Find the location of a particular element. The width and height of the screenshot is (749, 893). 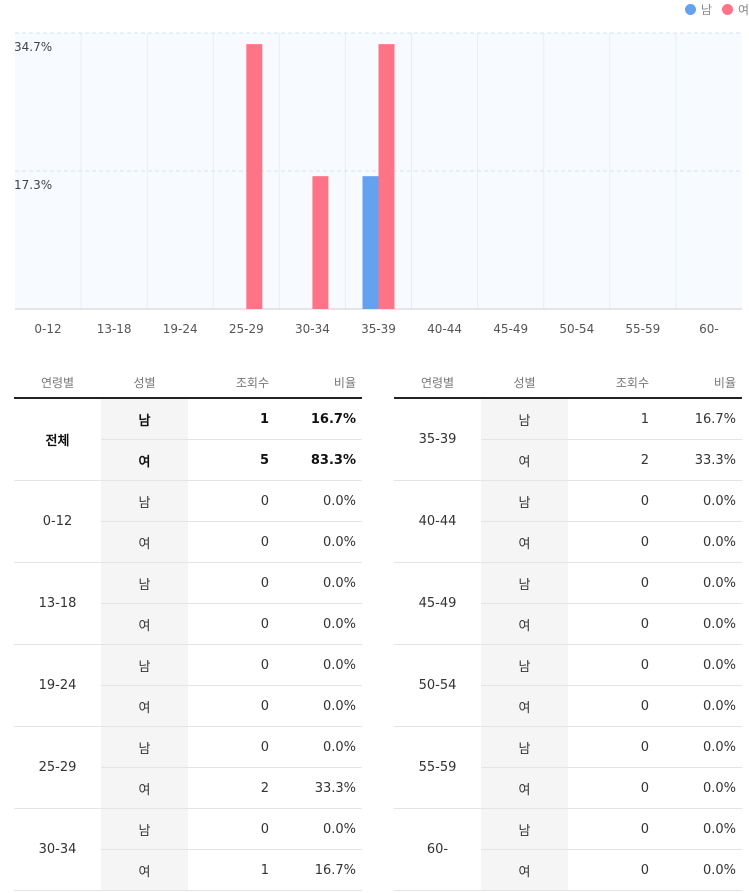

age-group-cell: 19-24 is located at coordinates (57, 685).